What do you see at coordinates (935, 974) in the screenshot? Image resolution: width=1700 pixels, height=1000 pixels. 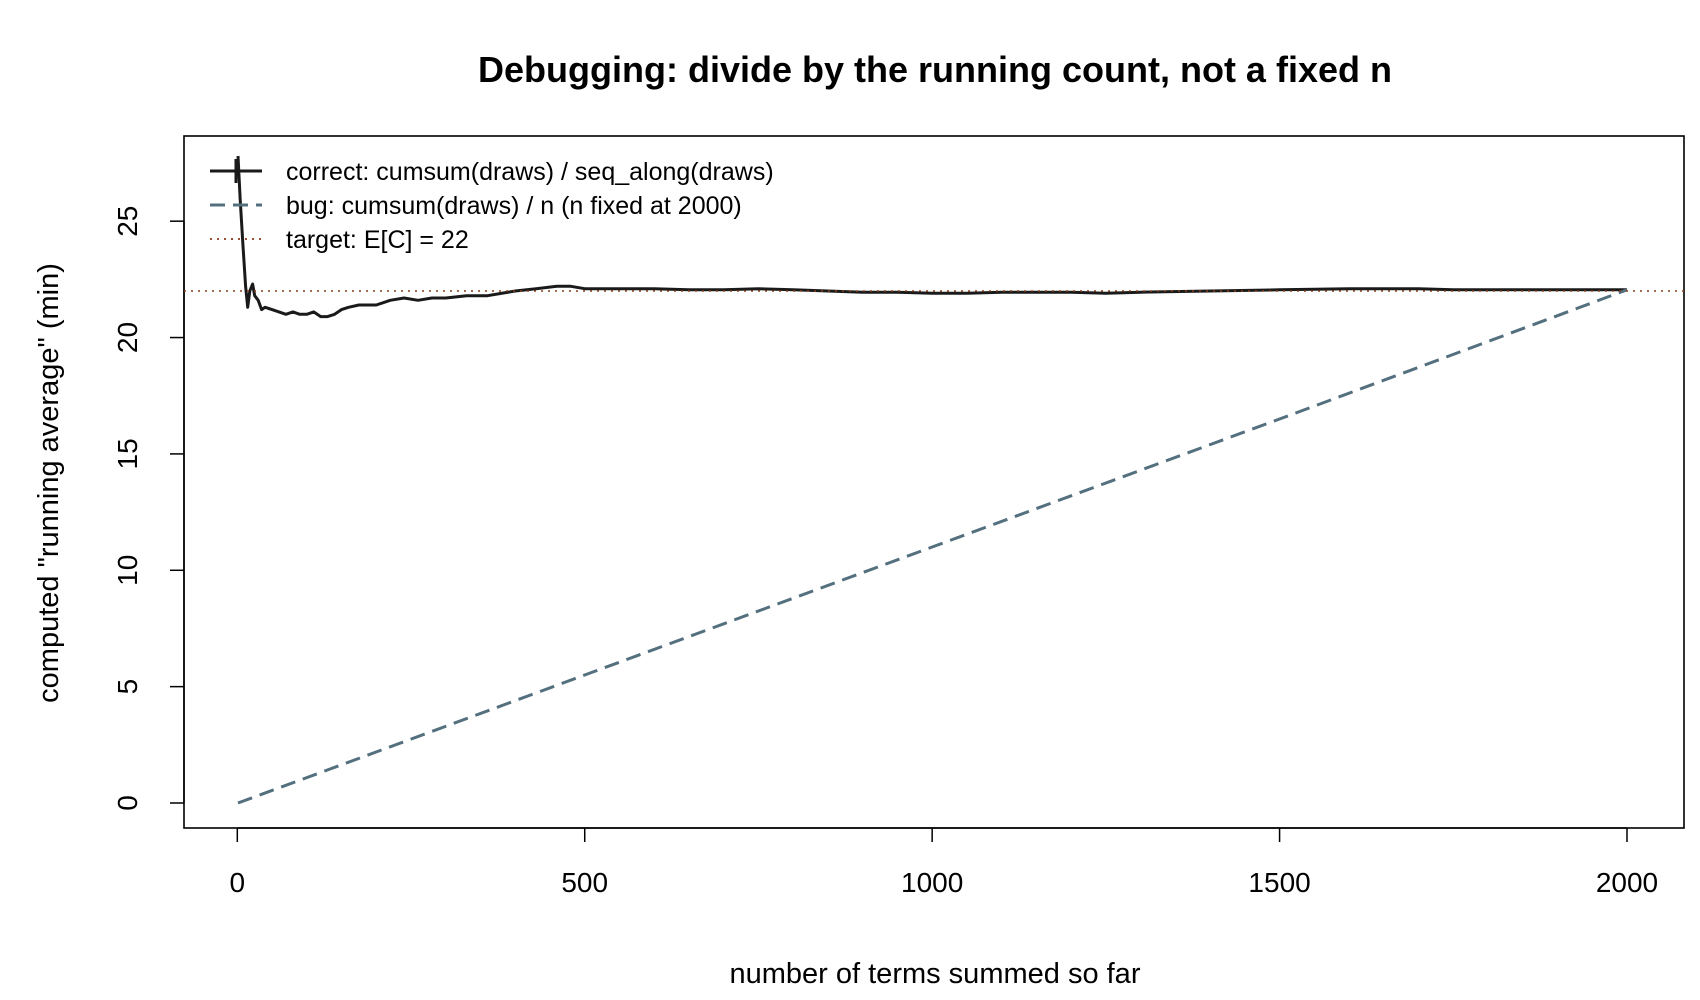 I see `x-axis-label: number of terms summed so far` at bounding box center [935, 974].